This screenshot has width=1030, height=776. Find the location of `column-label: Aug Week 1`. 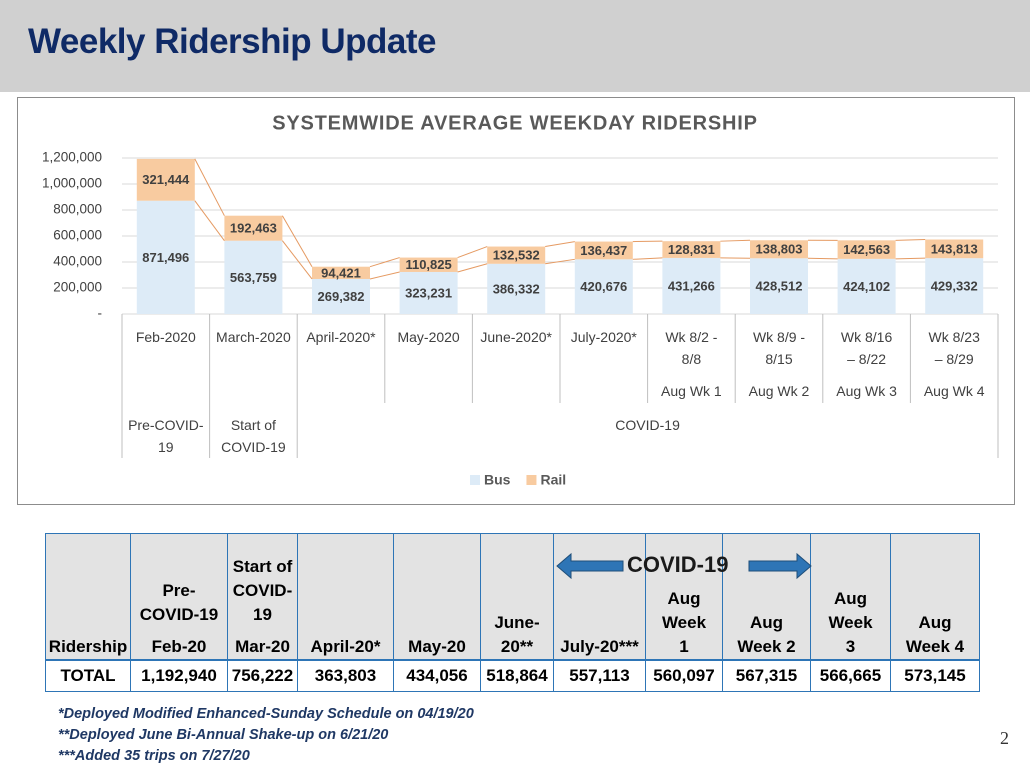

column-label: Aug Week 1 is located at coordinates (684, 622).